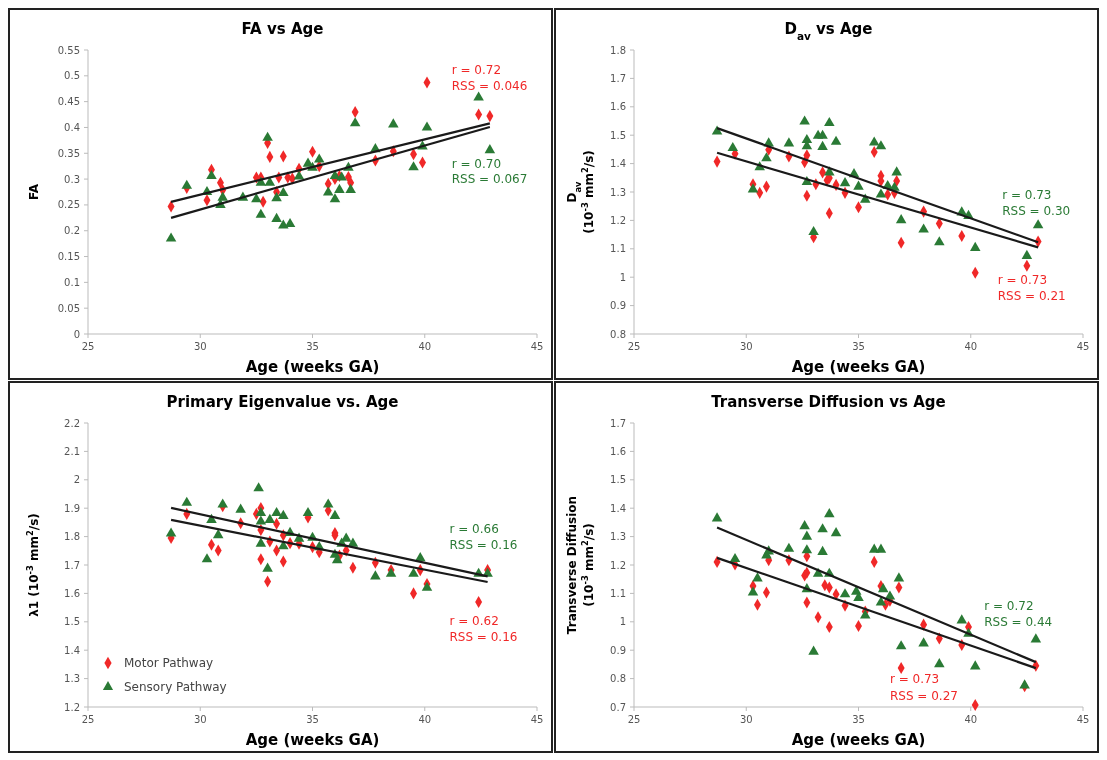  I want to click on y-tick-label: 0.3, so click(72, 179).